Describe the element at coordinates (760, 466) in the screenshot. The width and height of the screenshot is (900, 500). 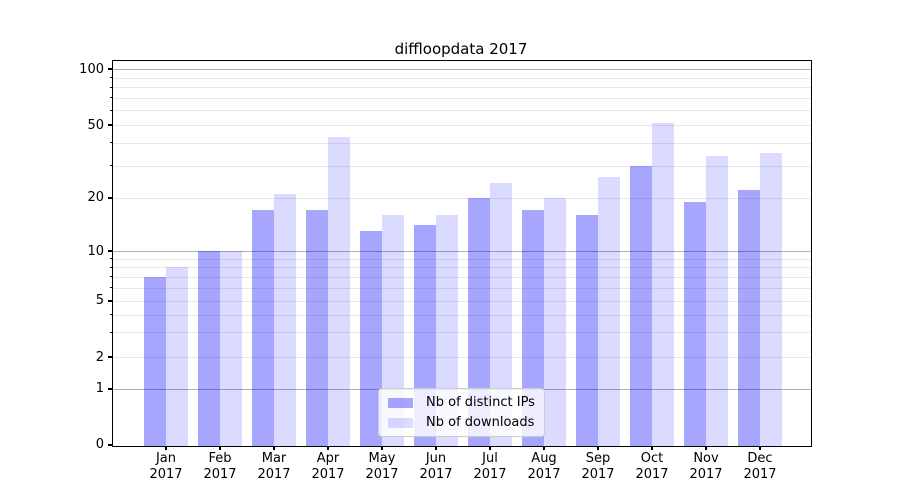
I see `x-tick-label-dec: Dec 2017` at that location.